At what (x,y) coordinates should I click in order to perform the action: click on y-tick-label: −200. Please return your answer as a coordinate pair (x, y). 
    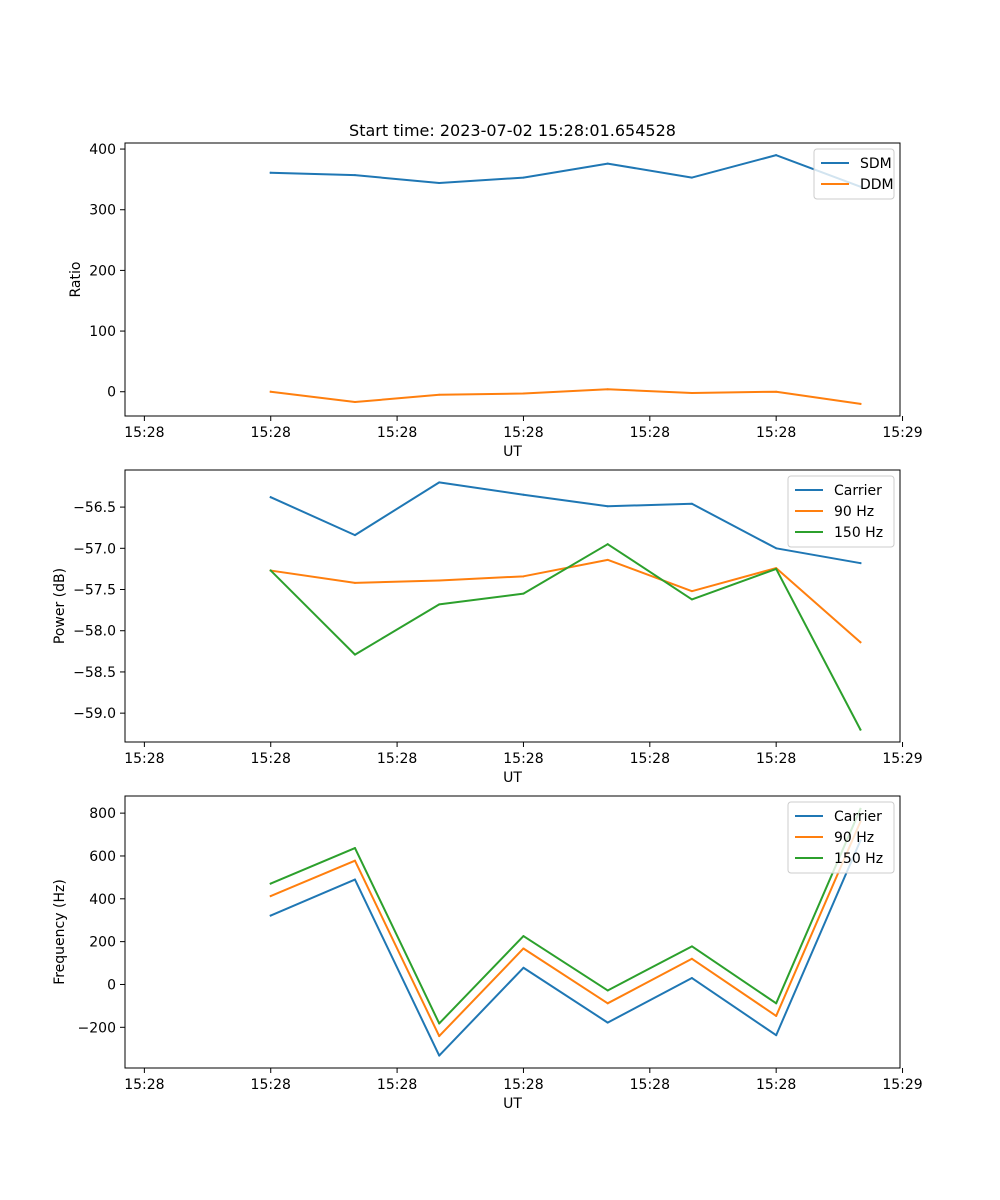
    Looking at the image, I should click on (97, 1028).